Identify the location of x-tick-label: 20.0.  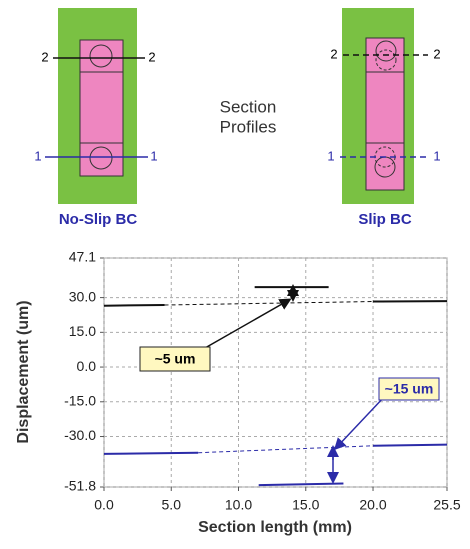
(372, 505).